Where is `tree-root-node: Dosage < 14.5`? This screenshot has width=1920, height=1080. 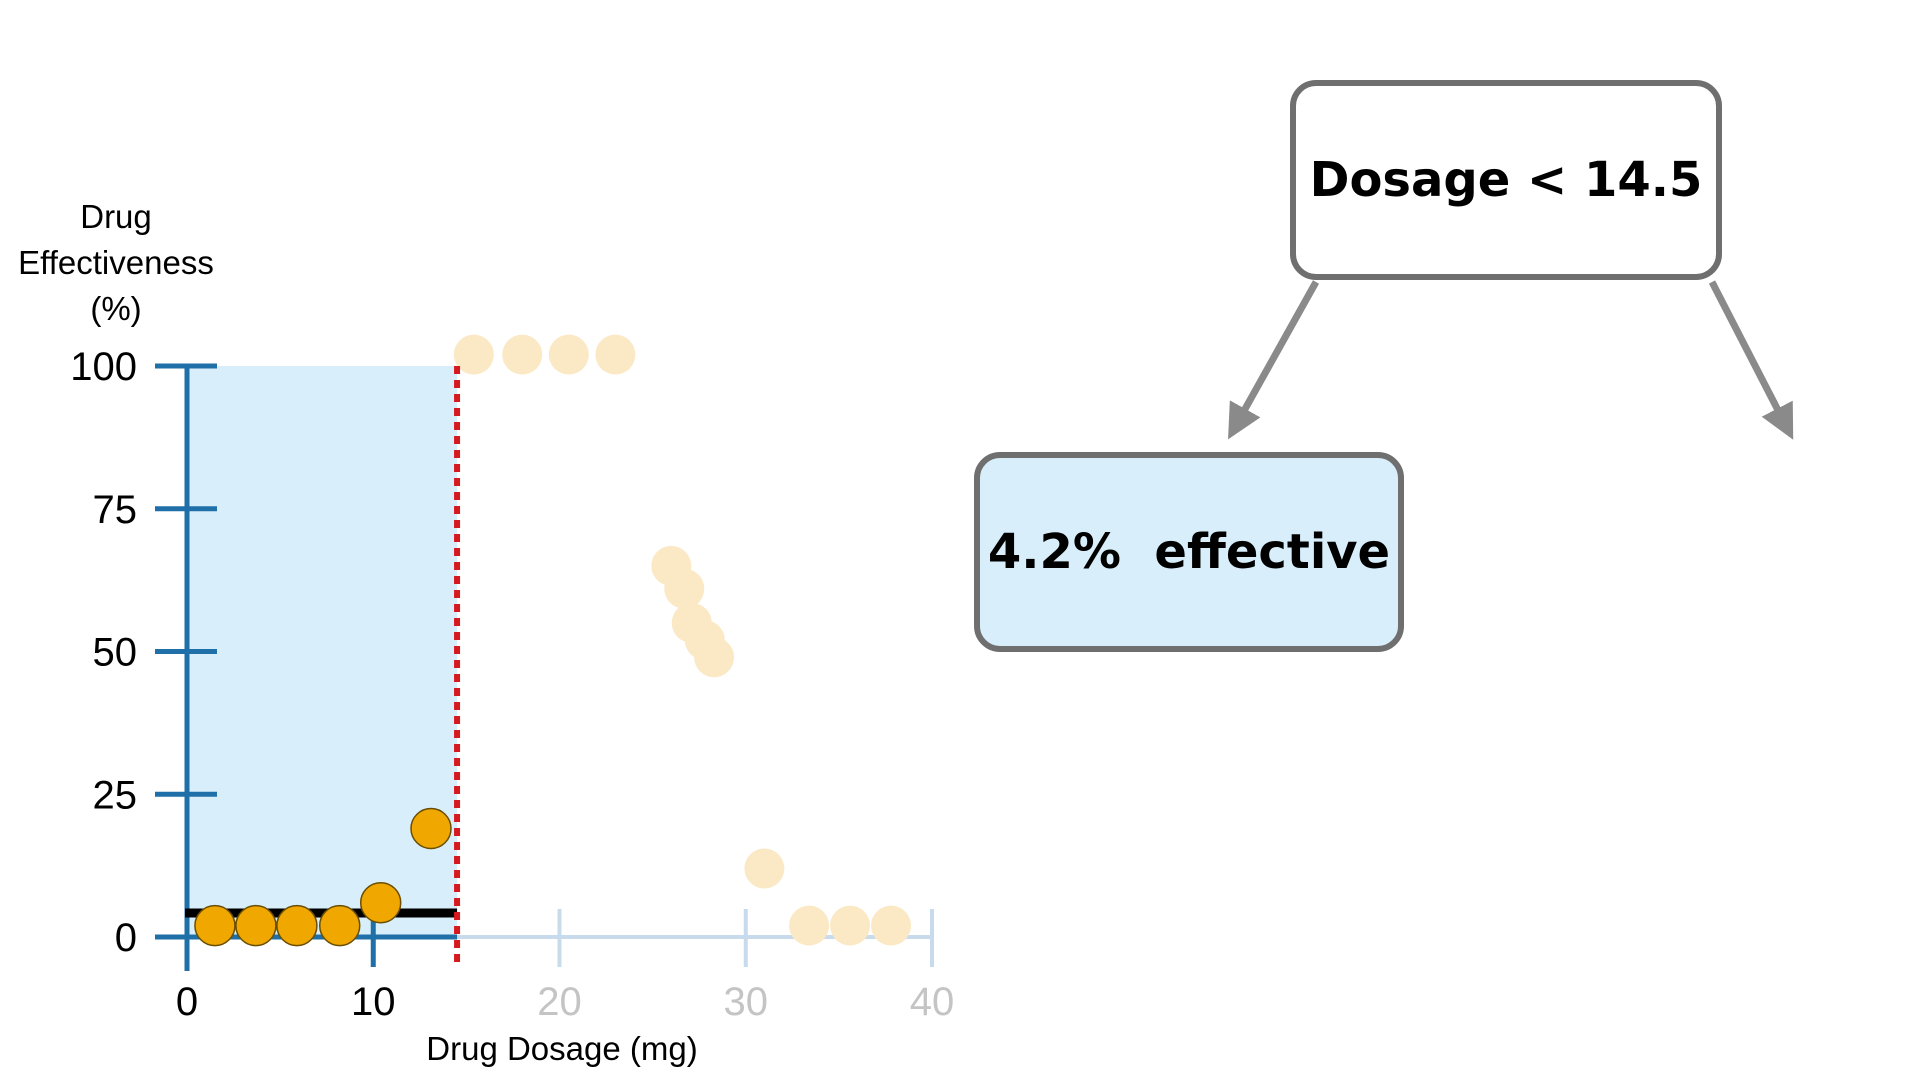
tree-root-node: Dosage < 14.5 is located at coordinates (1506, 180).